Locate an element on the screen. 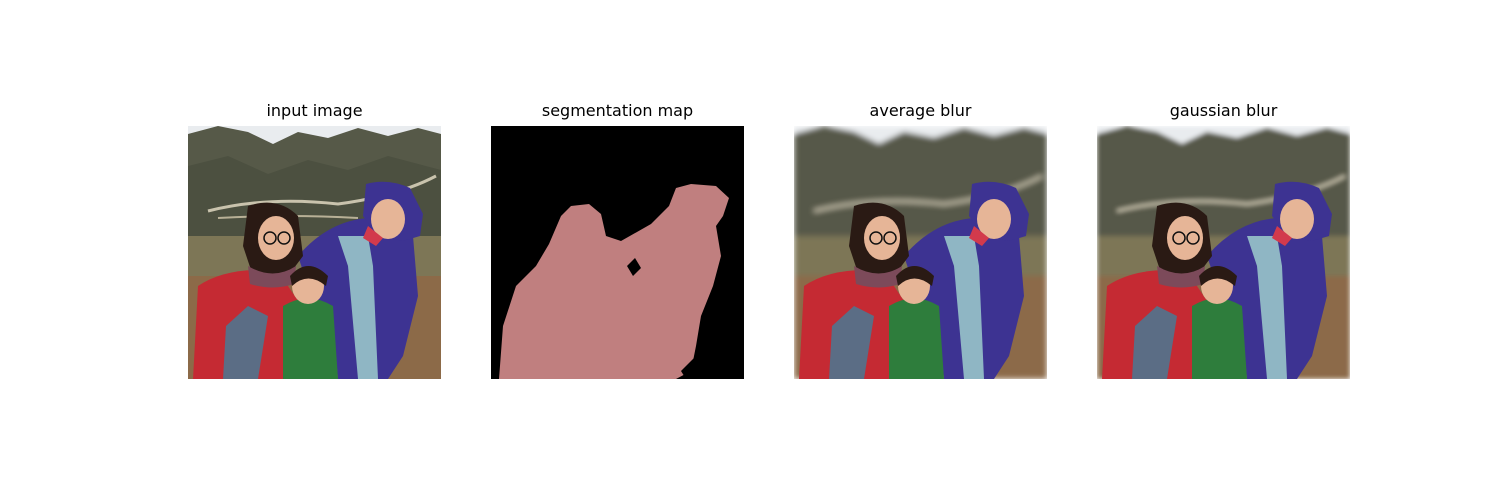  segmentation-svg is located at coordinates (617, 252).